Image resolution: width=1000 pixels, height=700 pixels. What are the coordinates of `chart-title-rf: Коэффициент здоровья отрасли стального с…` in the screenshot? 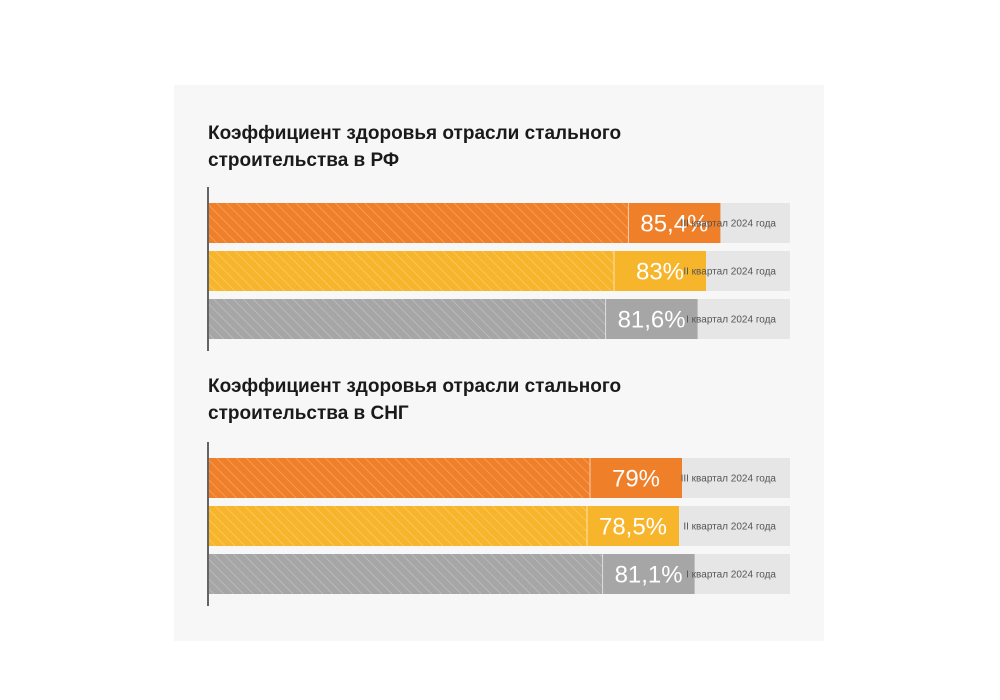 It's located at (415, 147).